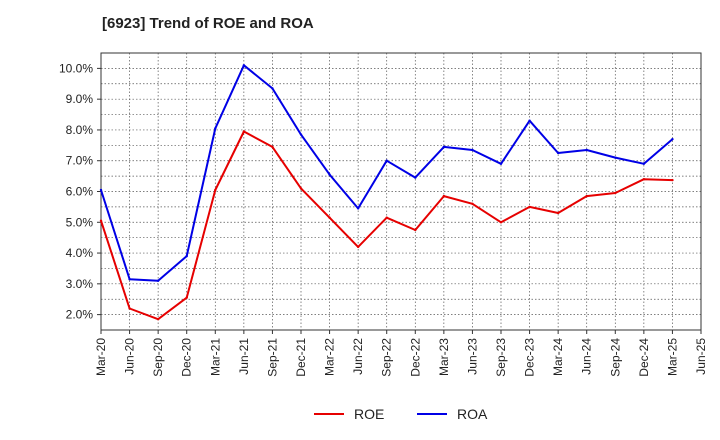  What do you see at coordinates (130, 356) in the screenshot?
I see `x-tick-label: Jun-20` at bounding box center [130, 356].